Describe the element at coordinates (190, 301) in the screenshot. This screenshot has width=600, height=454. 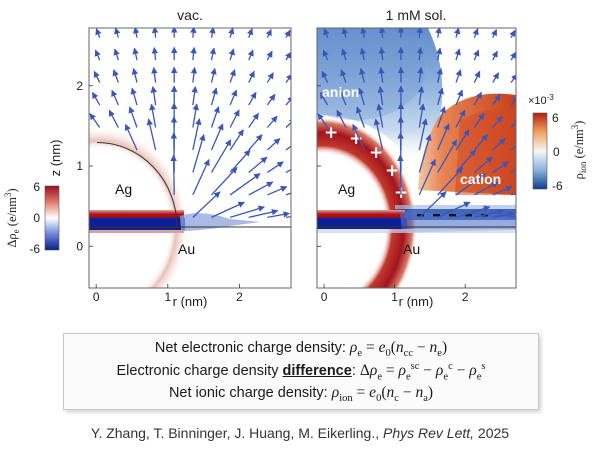
I see `x-axis-label: r (nm)` at that location.